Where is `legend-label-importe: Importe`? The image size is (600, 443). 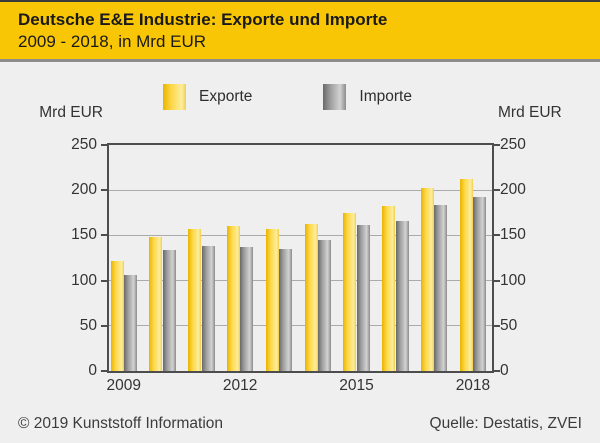 legend-label-importe: Importe is located at coordinates (385, 96).